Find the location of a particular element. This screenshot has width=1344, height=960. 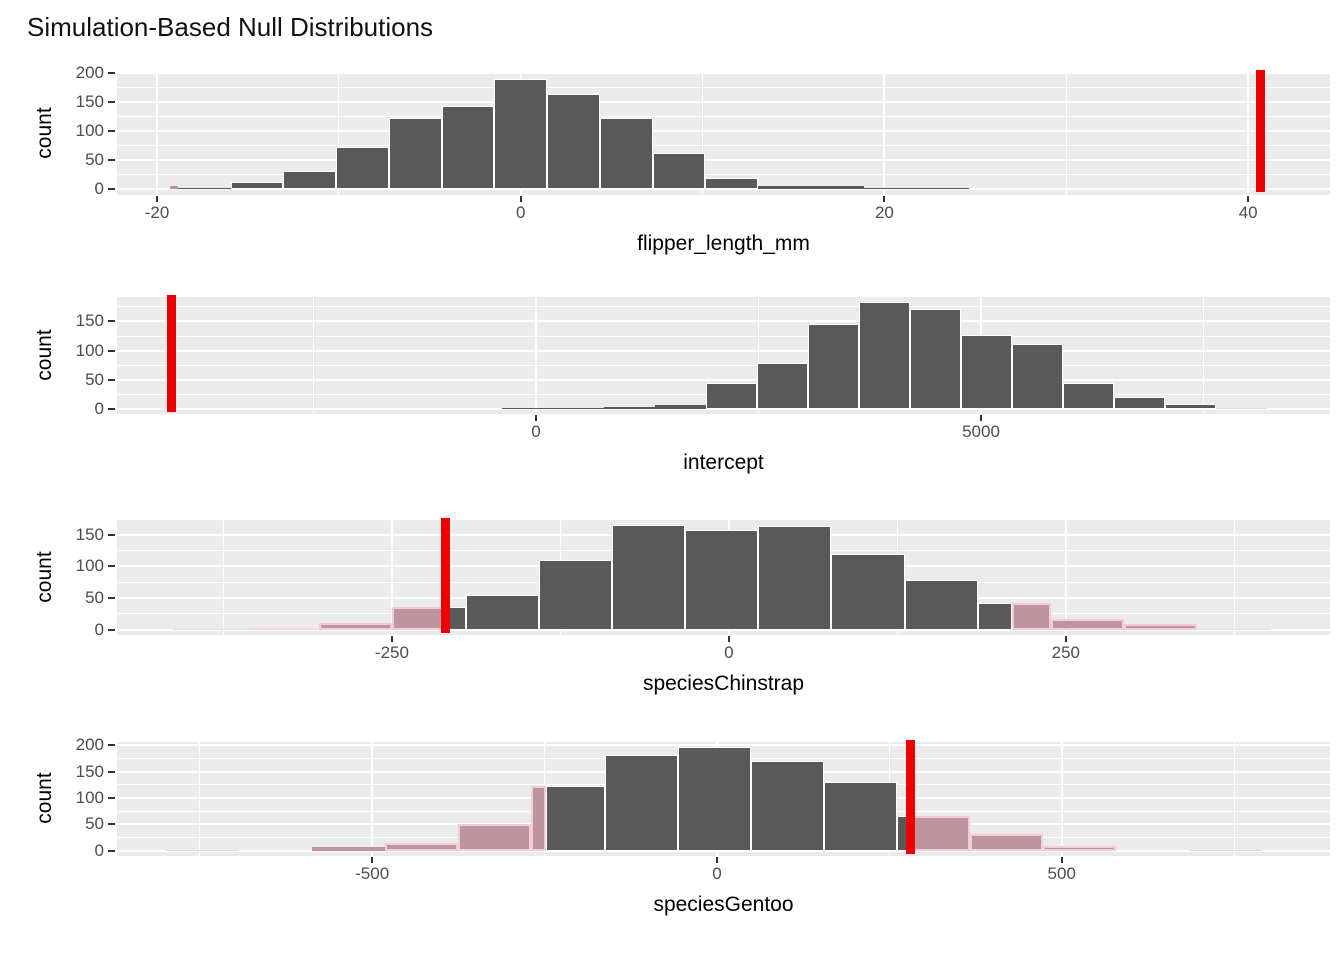

y-tick-label: 100 is located at coordinates (89, 797).